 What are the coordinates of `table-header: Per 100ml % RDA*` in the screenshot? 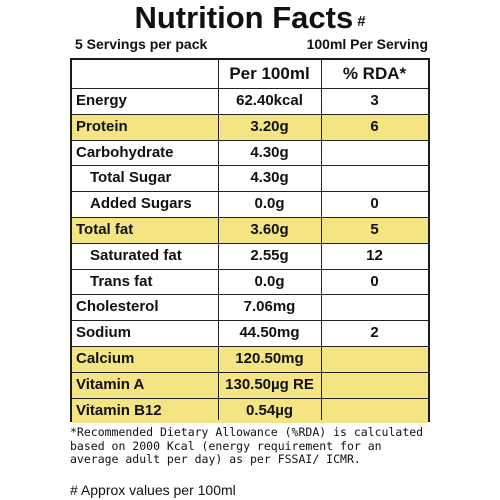 It's located at (250, 74).